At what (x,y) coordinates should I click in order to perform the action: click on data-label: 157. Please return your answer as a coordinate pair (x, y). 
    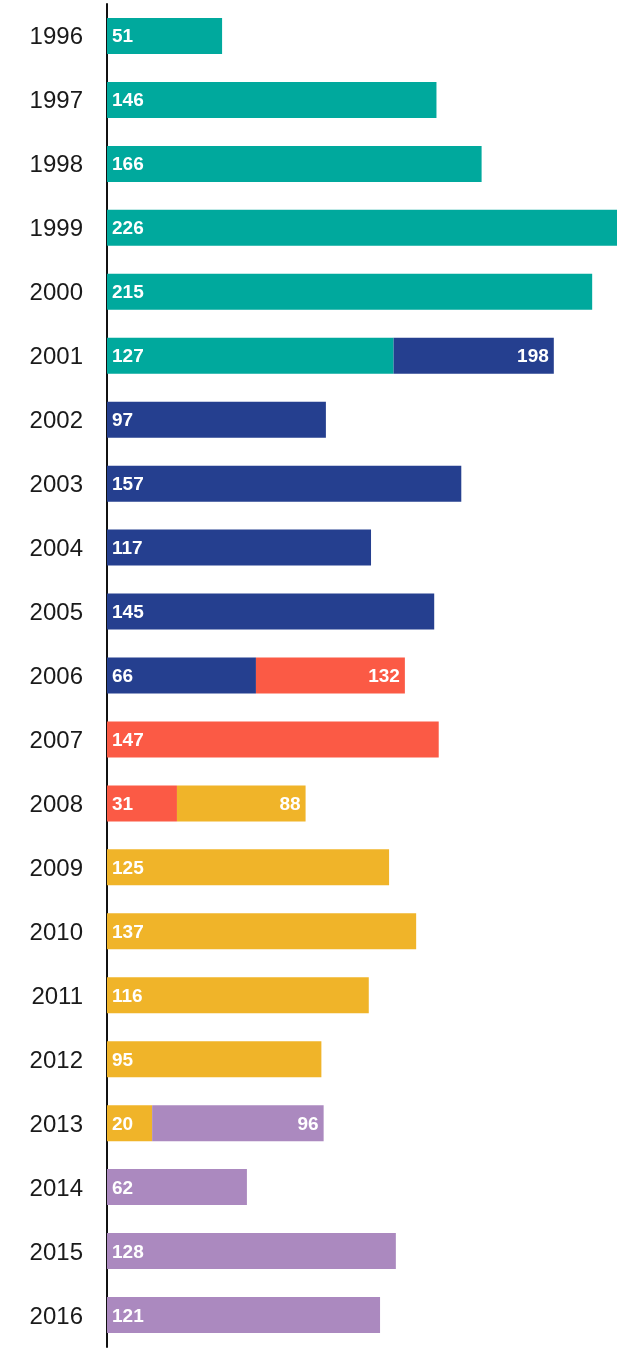
    Looking at the image, I should click on (128, 484).